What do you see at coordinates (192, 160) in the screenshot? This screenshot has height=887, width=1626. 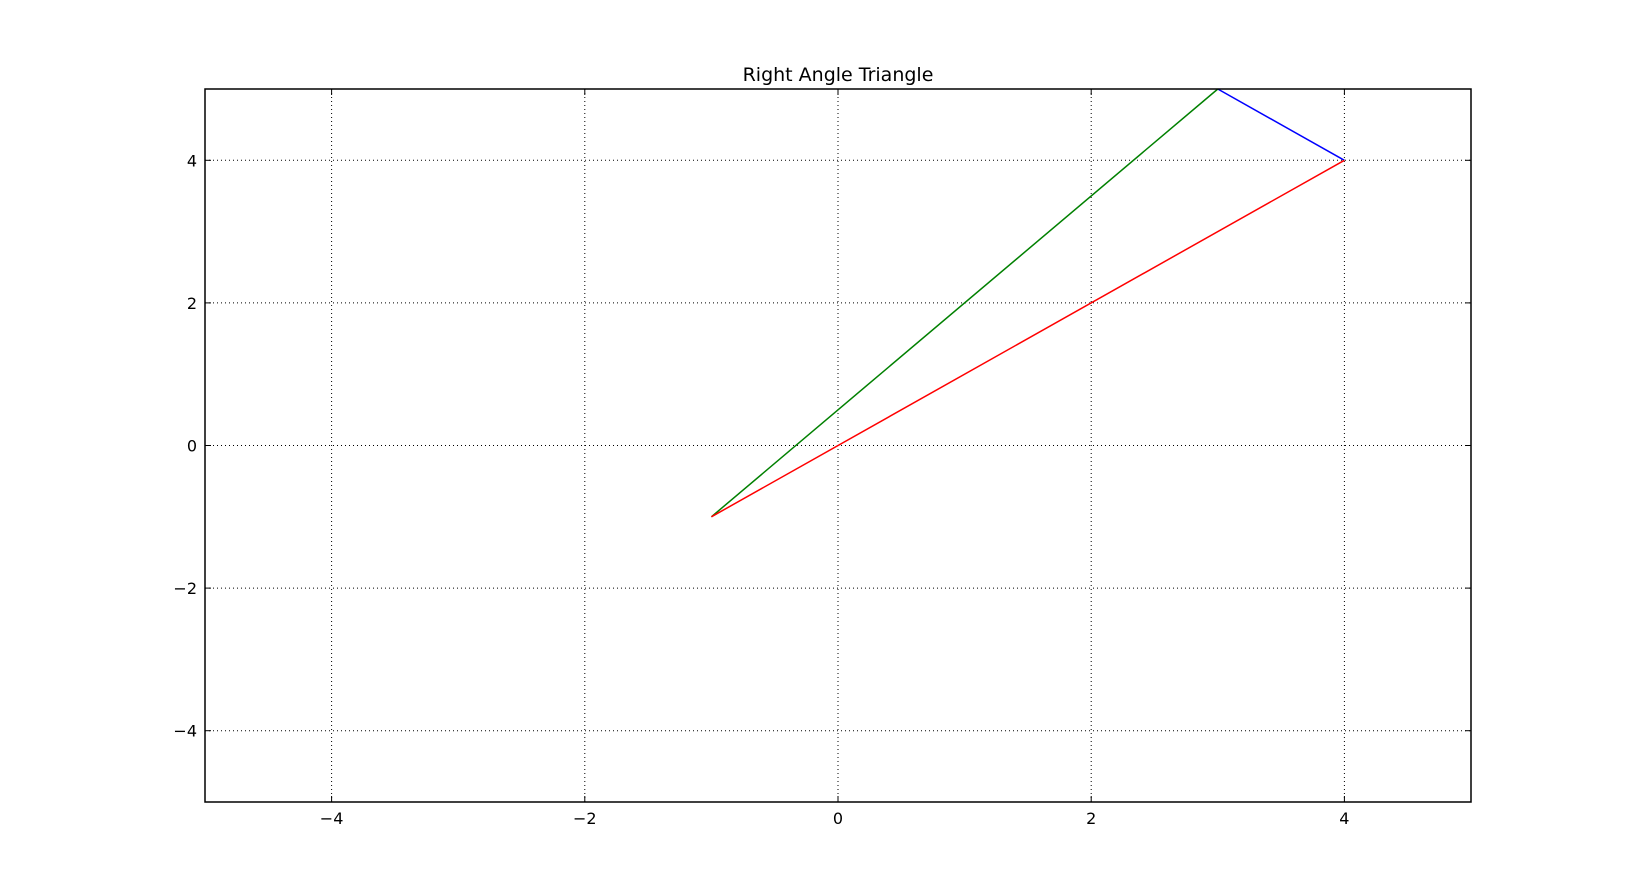 I see `y-tick-label: 4` at bounding box center [192, 160].